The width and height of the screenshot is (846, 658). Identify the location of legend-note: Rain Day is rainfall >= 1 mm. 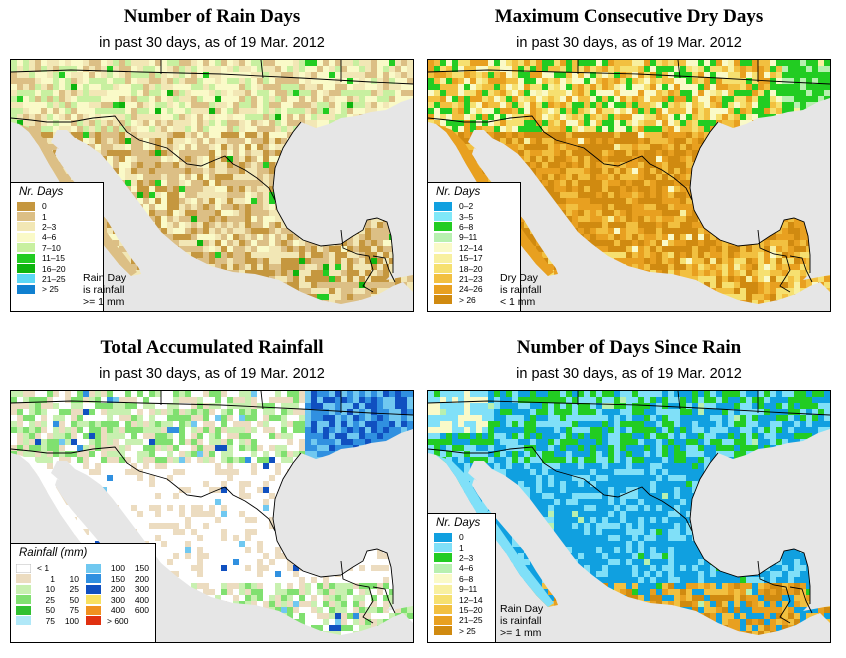
(521, 621).